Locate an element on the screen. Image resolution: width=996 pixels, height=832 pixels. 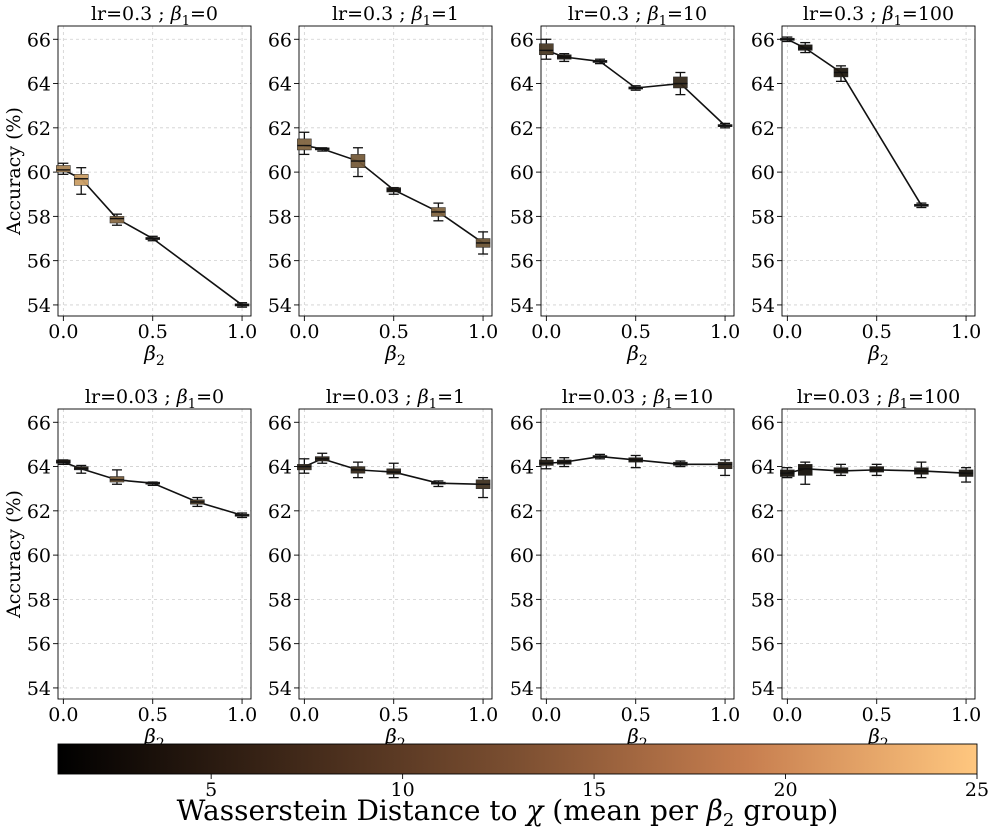
title-value: =10 is located at coordinates (693, 397).